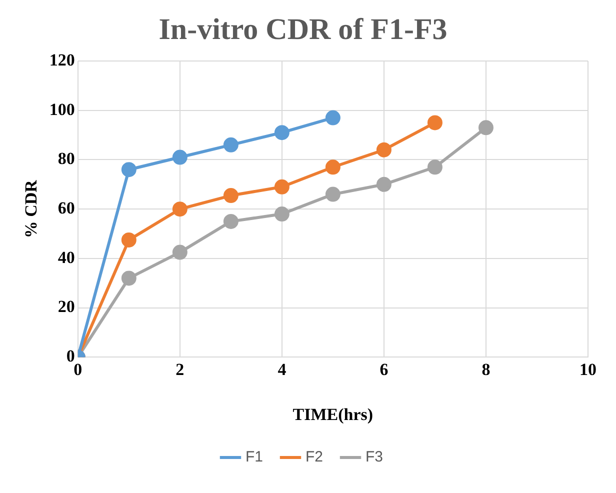  Describe the element at coordinates (375, 457) in the screenshot. I see `legend-label: F3` at that location.